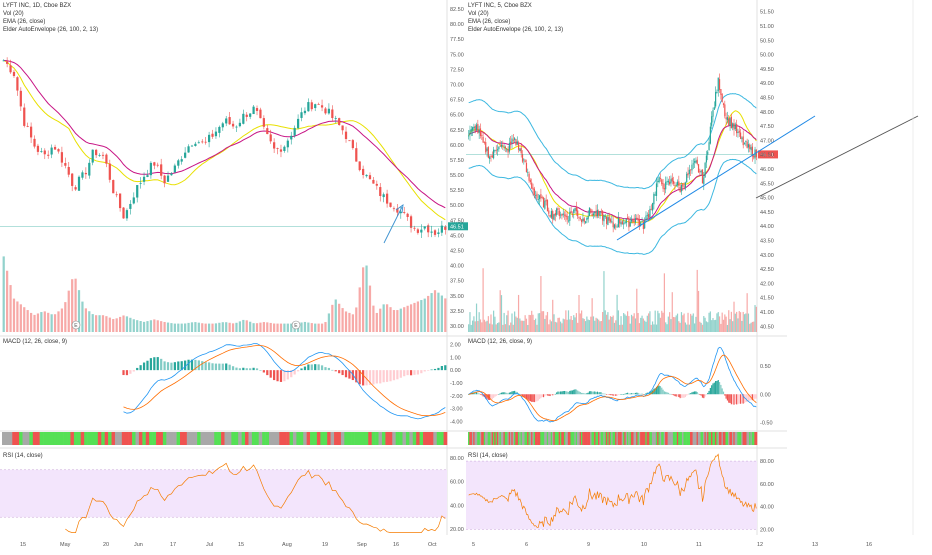 The width and height of the screenshot is (932, 555). Describe the element at coordinates (644, 545) in the screenshot. I see `right-time-tick-label: 10` at that location.